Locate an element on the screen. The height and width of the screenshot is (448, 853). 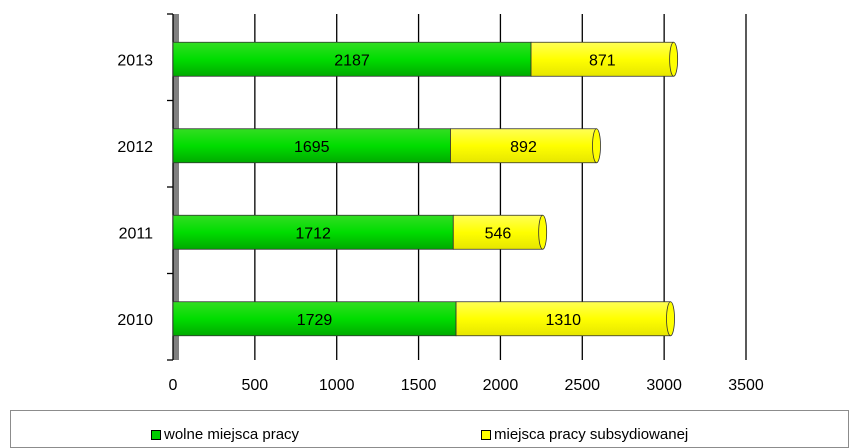
data-label-2011-series-0: 1712 is located at coordinates (313, 233).